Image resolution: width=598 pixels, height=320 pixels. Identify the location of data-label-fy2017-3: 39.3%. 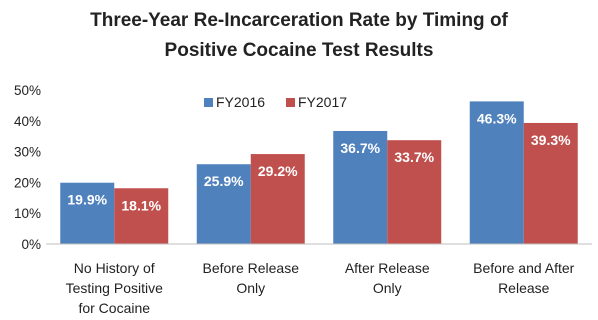
(551, 140).